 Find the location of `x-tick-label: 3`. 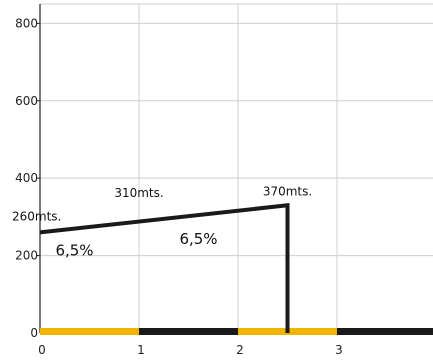

x-tick-label: 3 is located at coordinates (339, 350).